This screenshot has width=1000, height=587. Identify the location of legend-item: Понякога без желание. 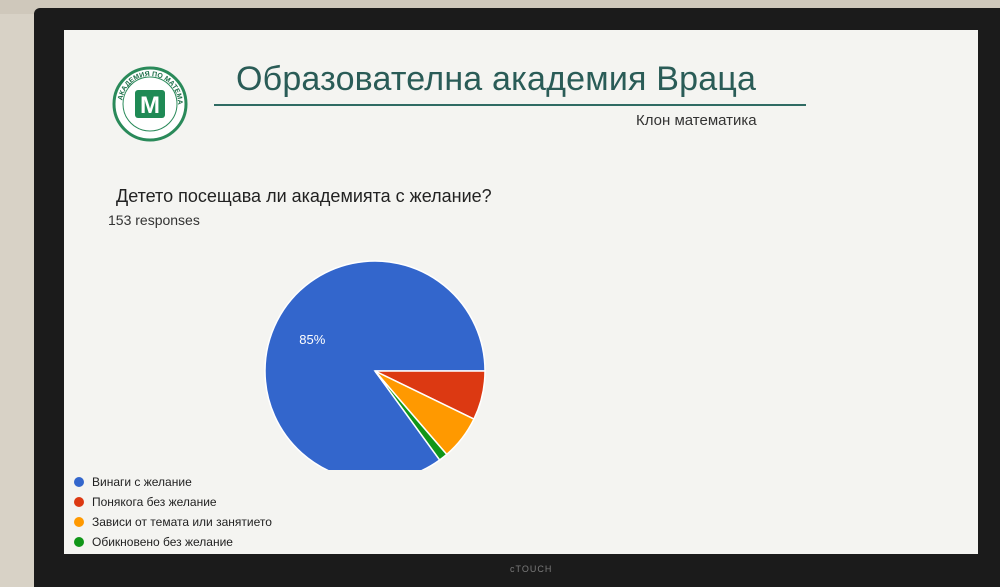
(173, 502).